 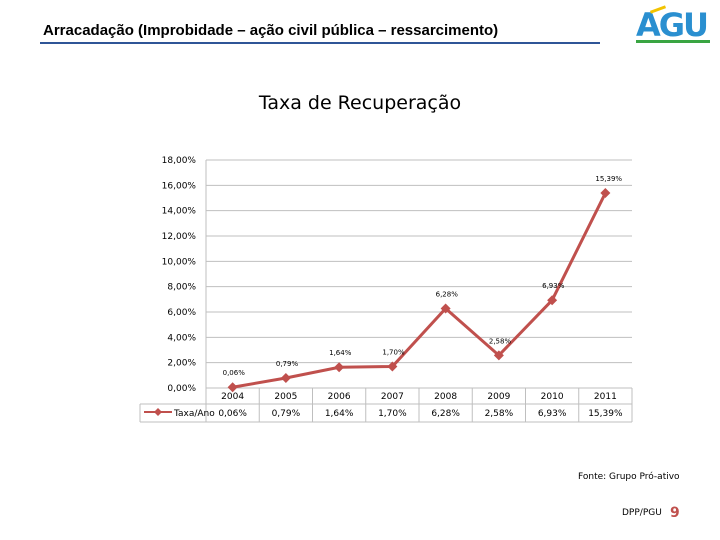 I want to click on data-label: 2,58%, so click(x=500, y=341).